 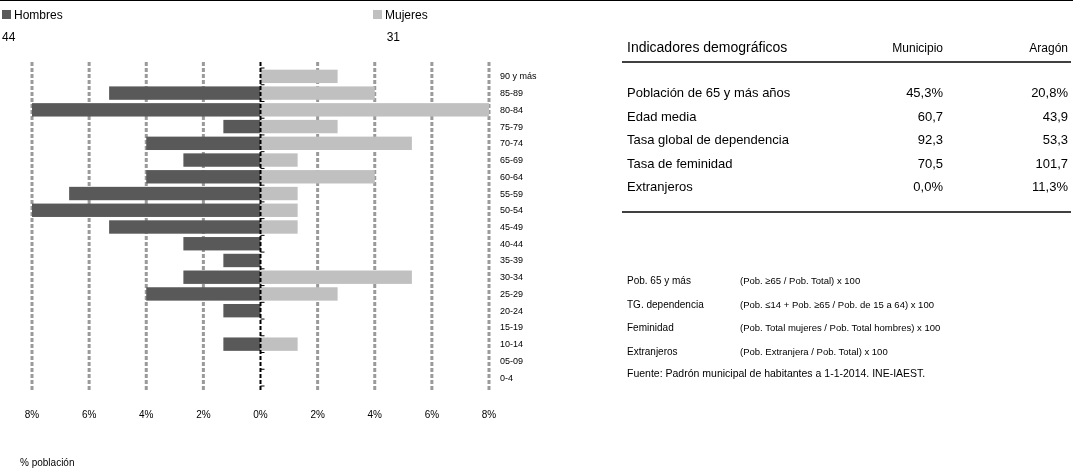 I want to click on x-tick-label: 0%, so click(x=260, y=414).